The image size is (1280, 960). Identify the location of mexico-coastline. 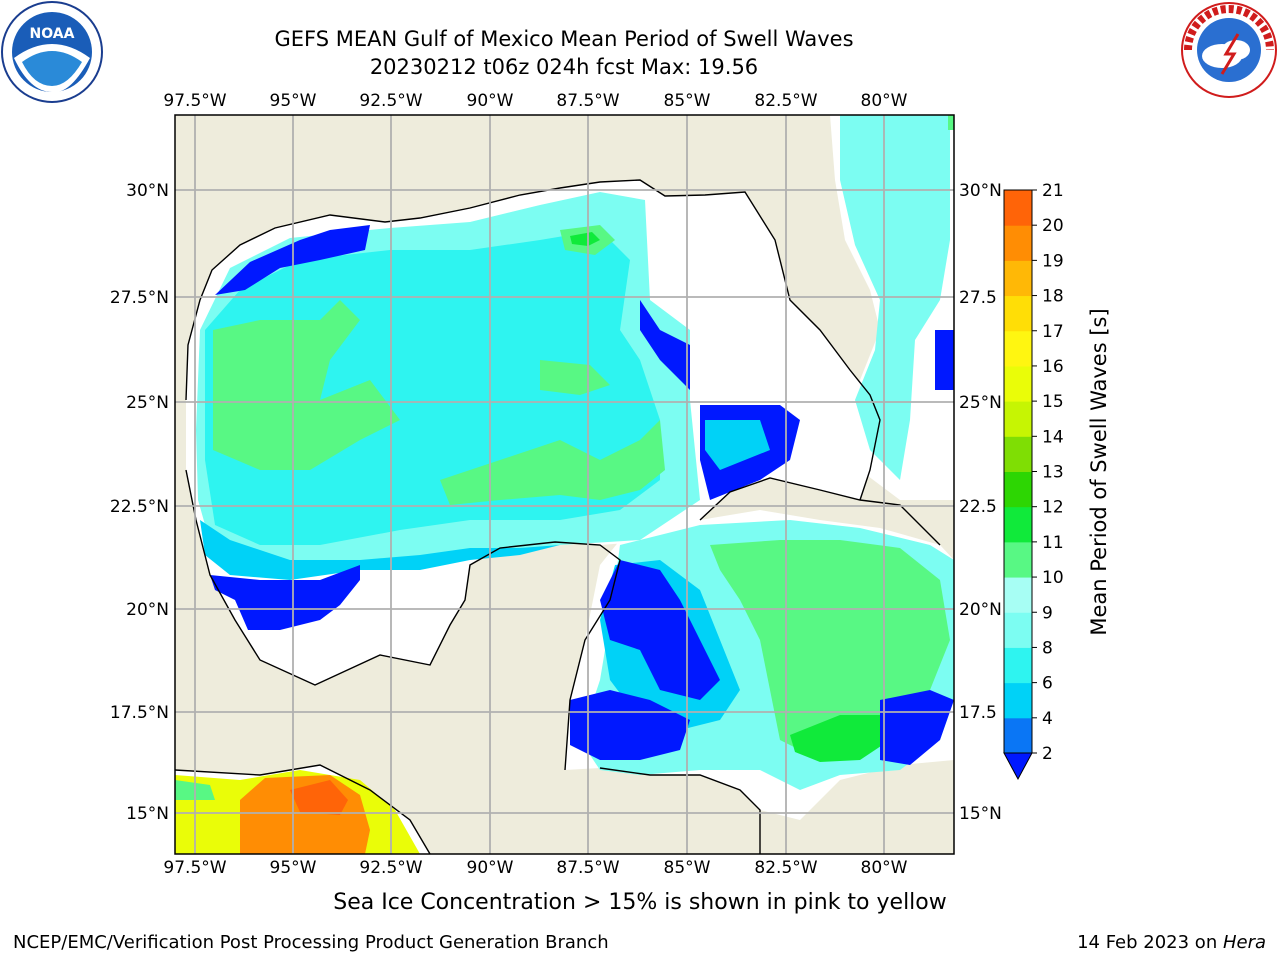
(403, 620).